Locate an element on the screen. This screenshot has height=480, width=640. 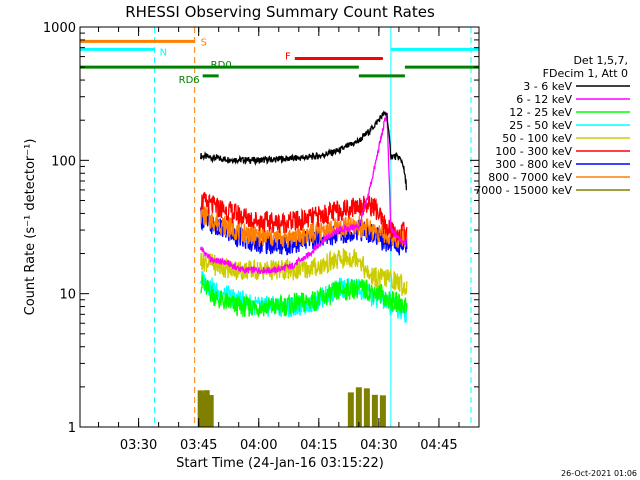
legend-label-0: 3 - 6 keV is located at coordinates (547, 86).